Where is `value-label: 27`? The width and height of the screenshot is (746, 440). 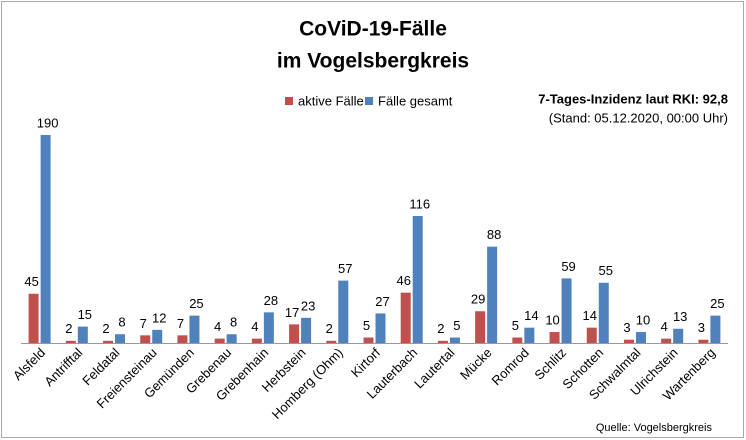
value-label: 27 is located at coordinates (382, 301).